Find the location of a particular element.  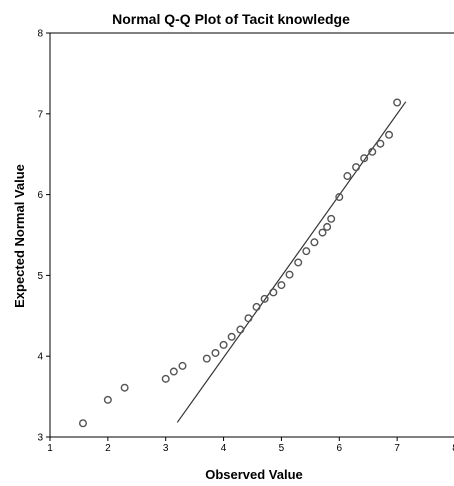

x-tick-label: 7 is located at coordinates (397, 448).